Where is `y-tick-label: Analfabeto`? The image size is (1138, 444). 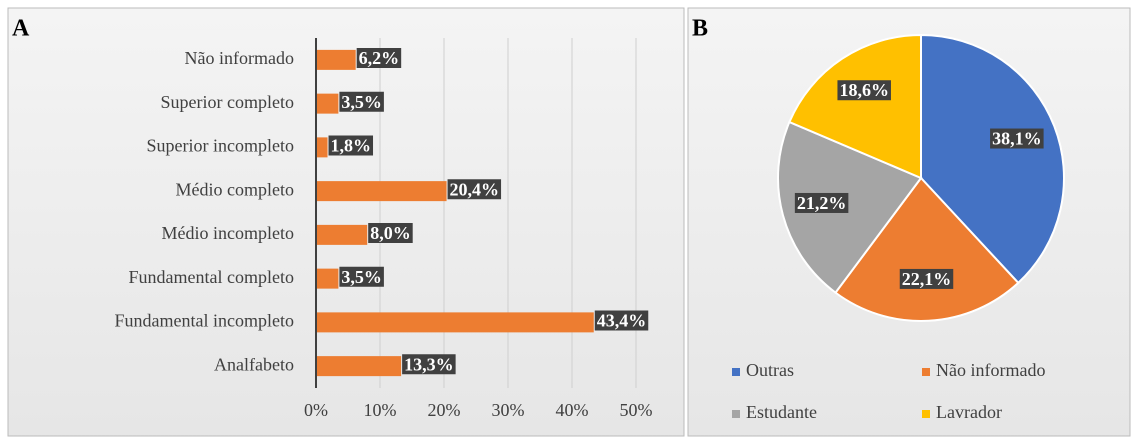 y-tick-label: Analfabeto is located at coordinates (254, 364).